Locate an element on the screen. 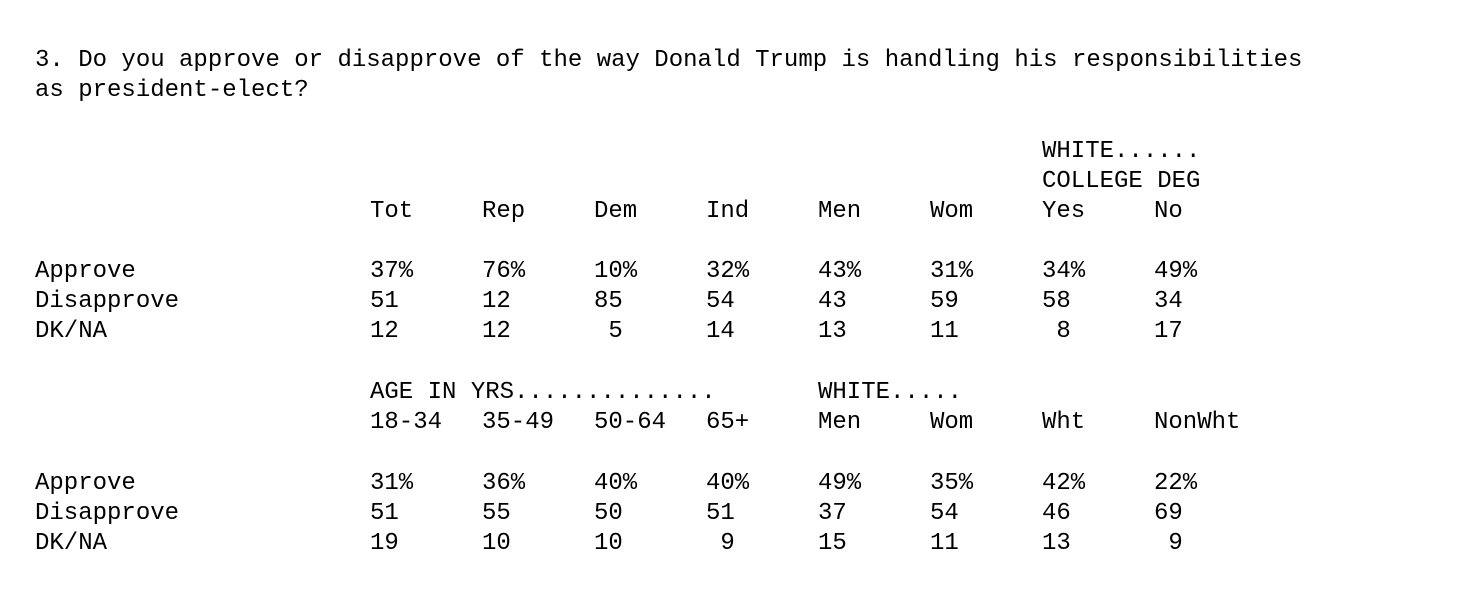 Image resolution: width=1478 pixels, height=612 pixels. table1-col-header: Yes is located at coordinates (1064, 211).